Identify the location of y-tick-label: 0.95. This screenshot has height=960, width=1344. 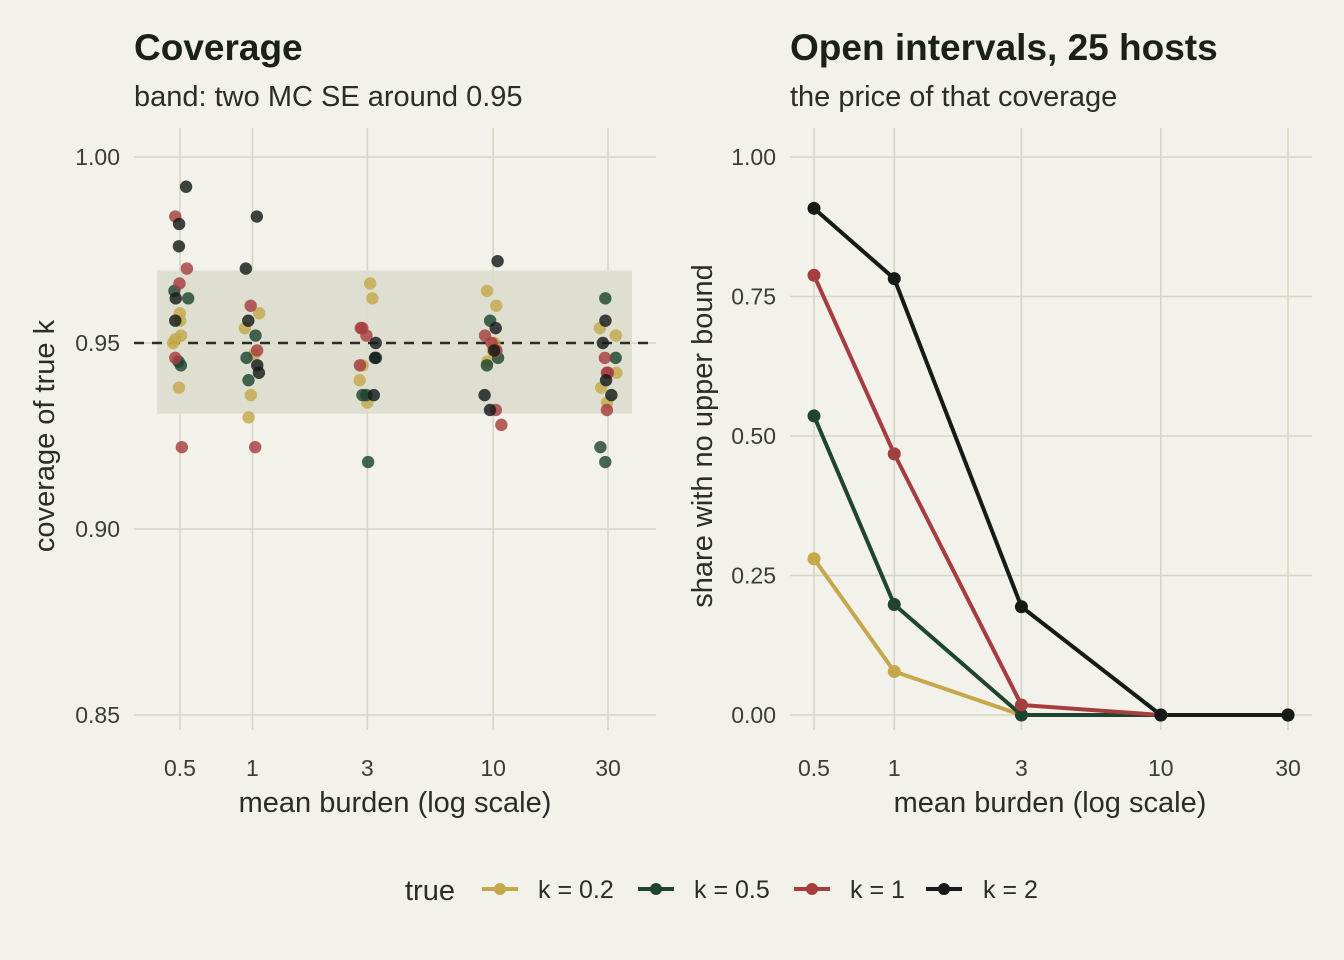
(97, 343).